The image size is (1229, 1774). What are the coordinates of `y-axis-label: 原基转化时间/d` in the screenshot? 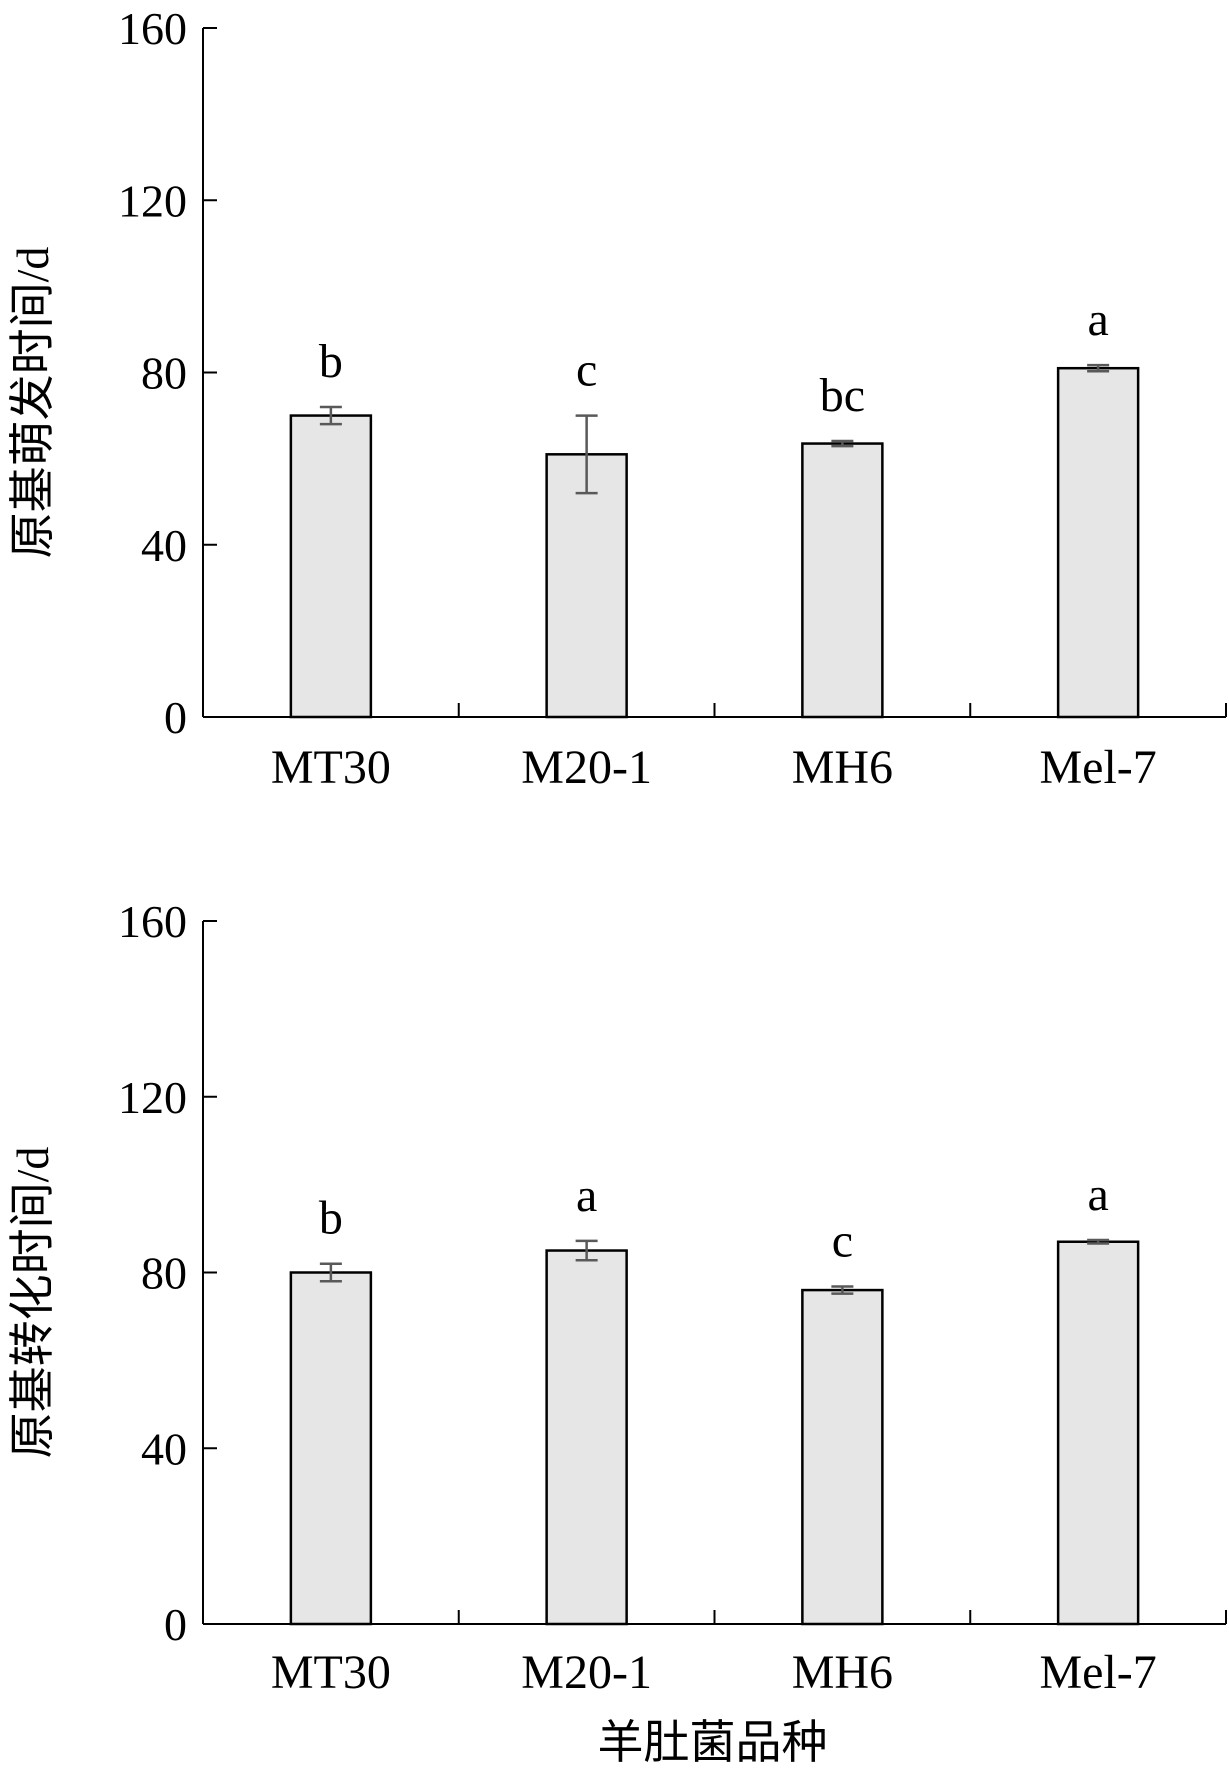 It's located at (32, 1303).